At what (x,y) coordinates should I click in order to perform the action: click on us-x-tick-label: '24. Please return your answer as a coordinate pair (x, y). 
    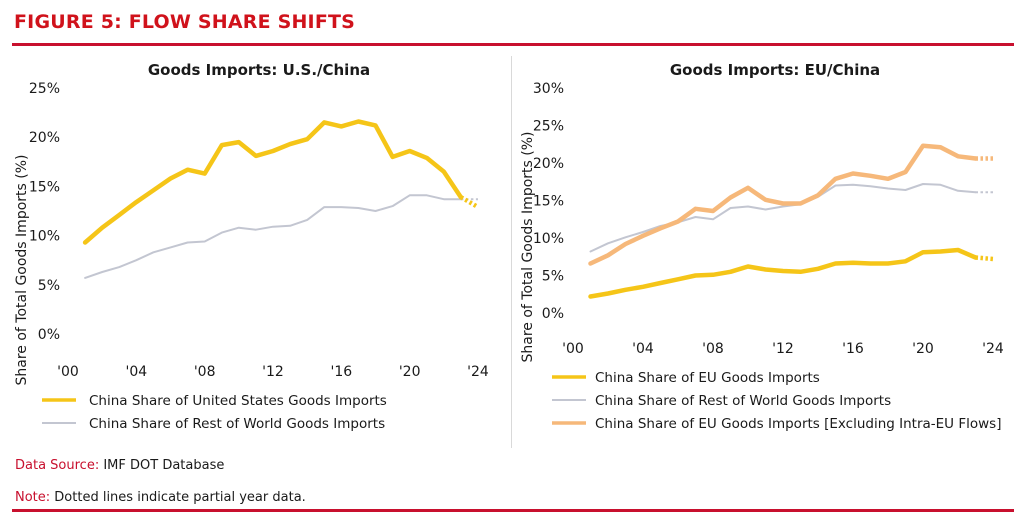
    Looking at the image, I should click on (478, 372).